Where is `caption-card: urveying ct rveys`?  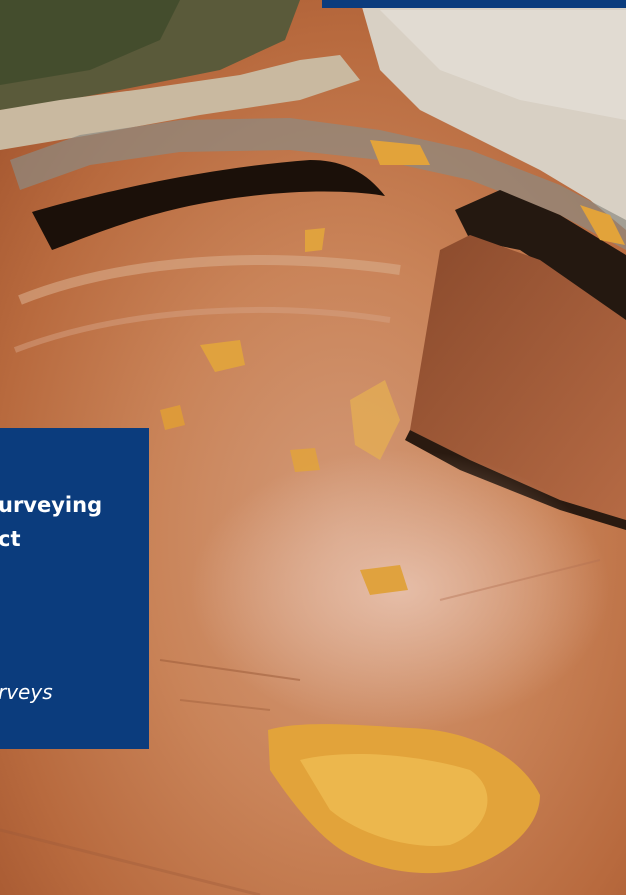
caption-card: urveying ct rveys is located at coordinates (74, 588).